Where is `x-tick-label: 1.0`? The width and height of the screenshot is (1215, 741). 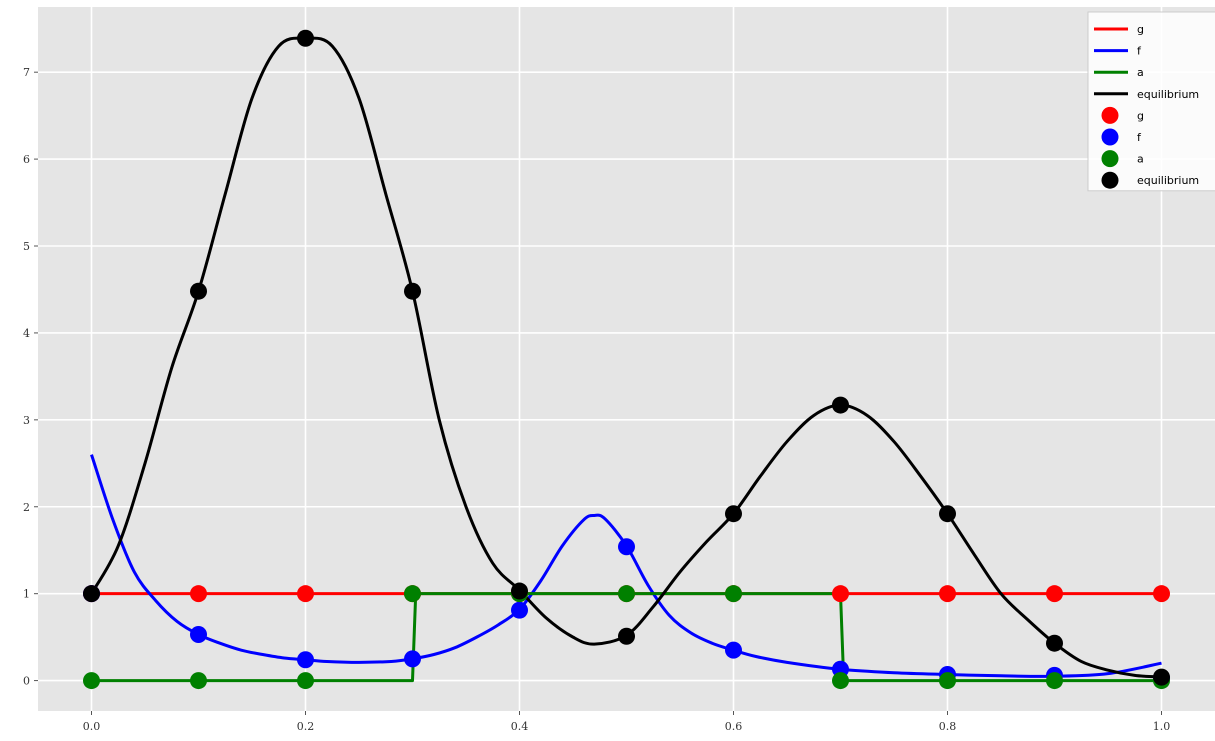 x-tick-label: 1.0 is located at coordinates (1162, 726).